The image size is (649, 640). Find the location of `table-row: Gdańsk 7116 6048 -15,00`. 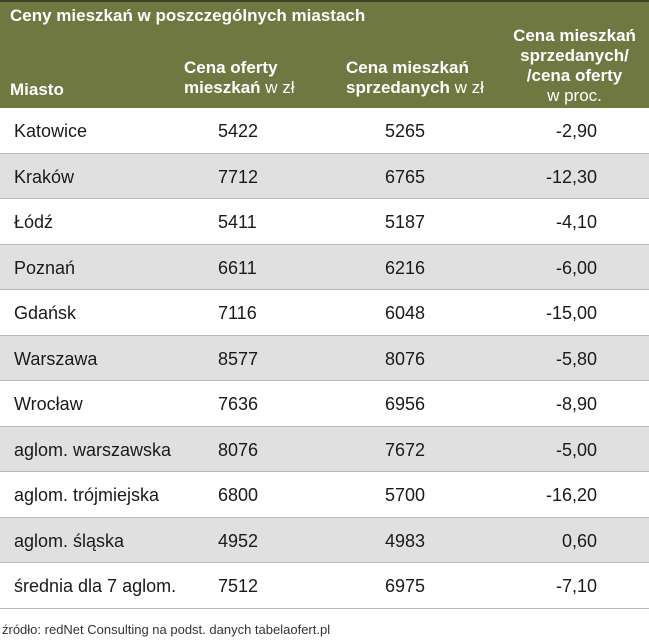

table-row: Gdańsk 7116 6048 -15,00 is located at coordinates (324, 313).